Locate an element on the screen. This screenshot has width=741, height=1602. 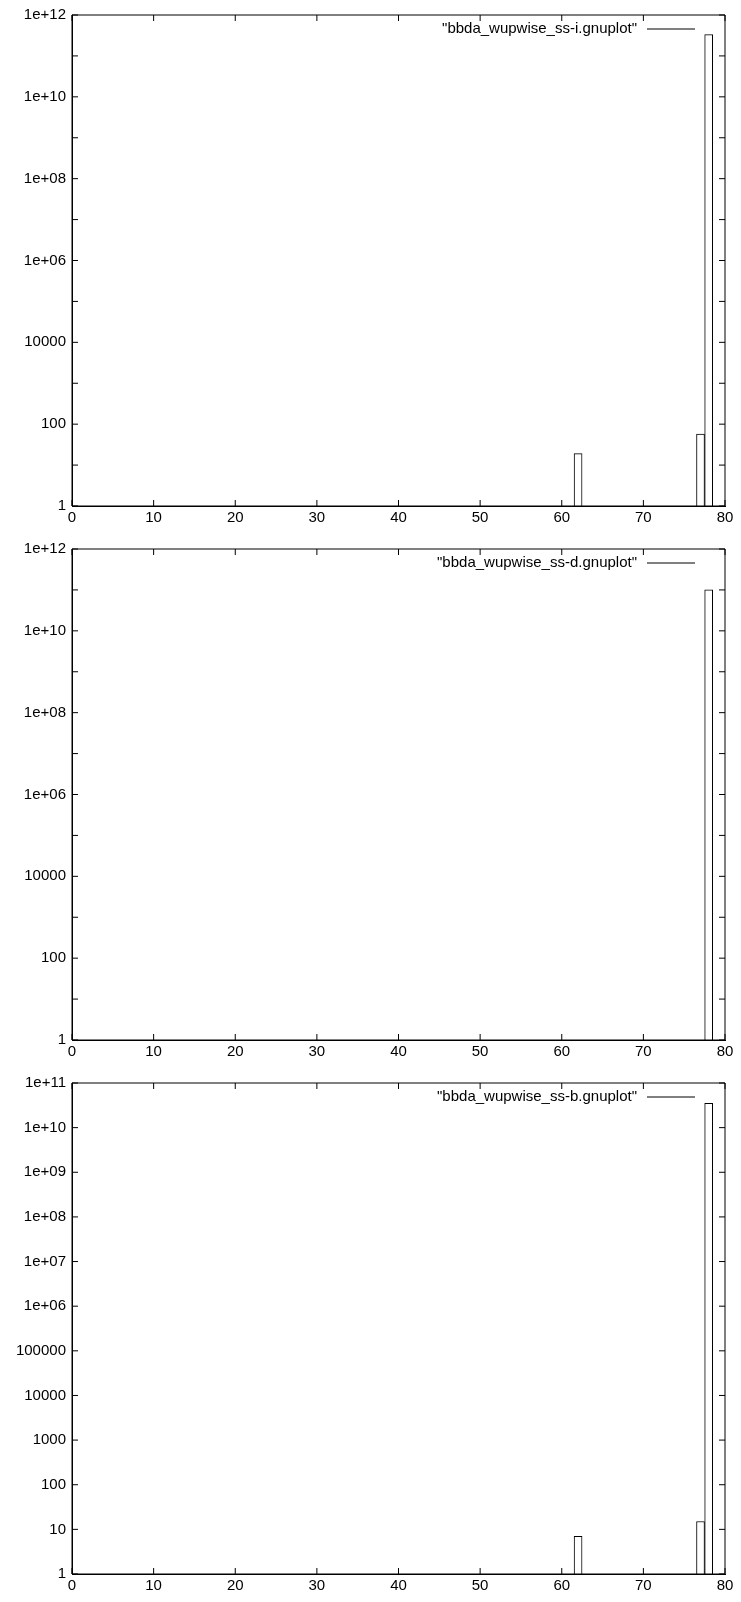
y-tick-label: 1000 is located at coordinates (49, 1439).